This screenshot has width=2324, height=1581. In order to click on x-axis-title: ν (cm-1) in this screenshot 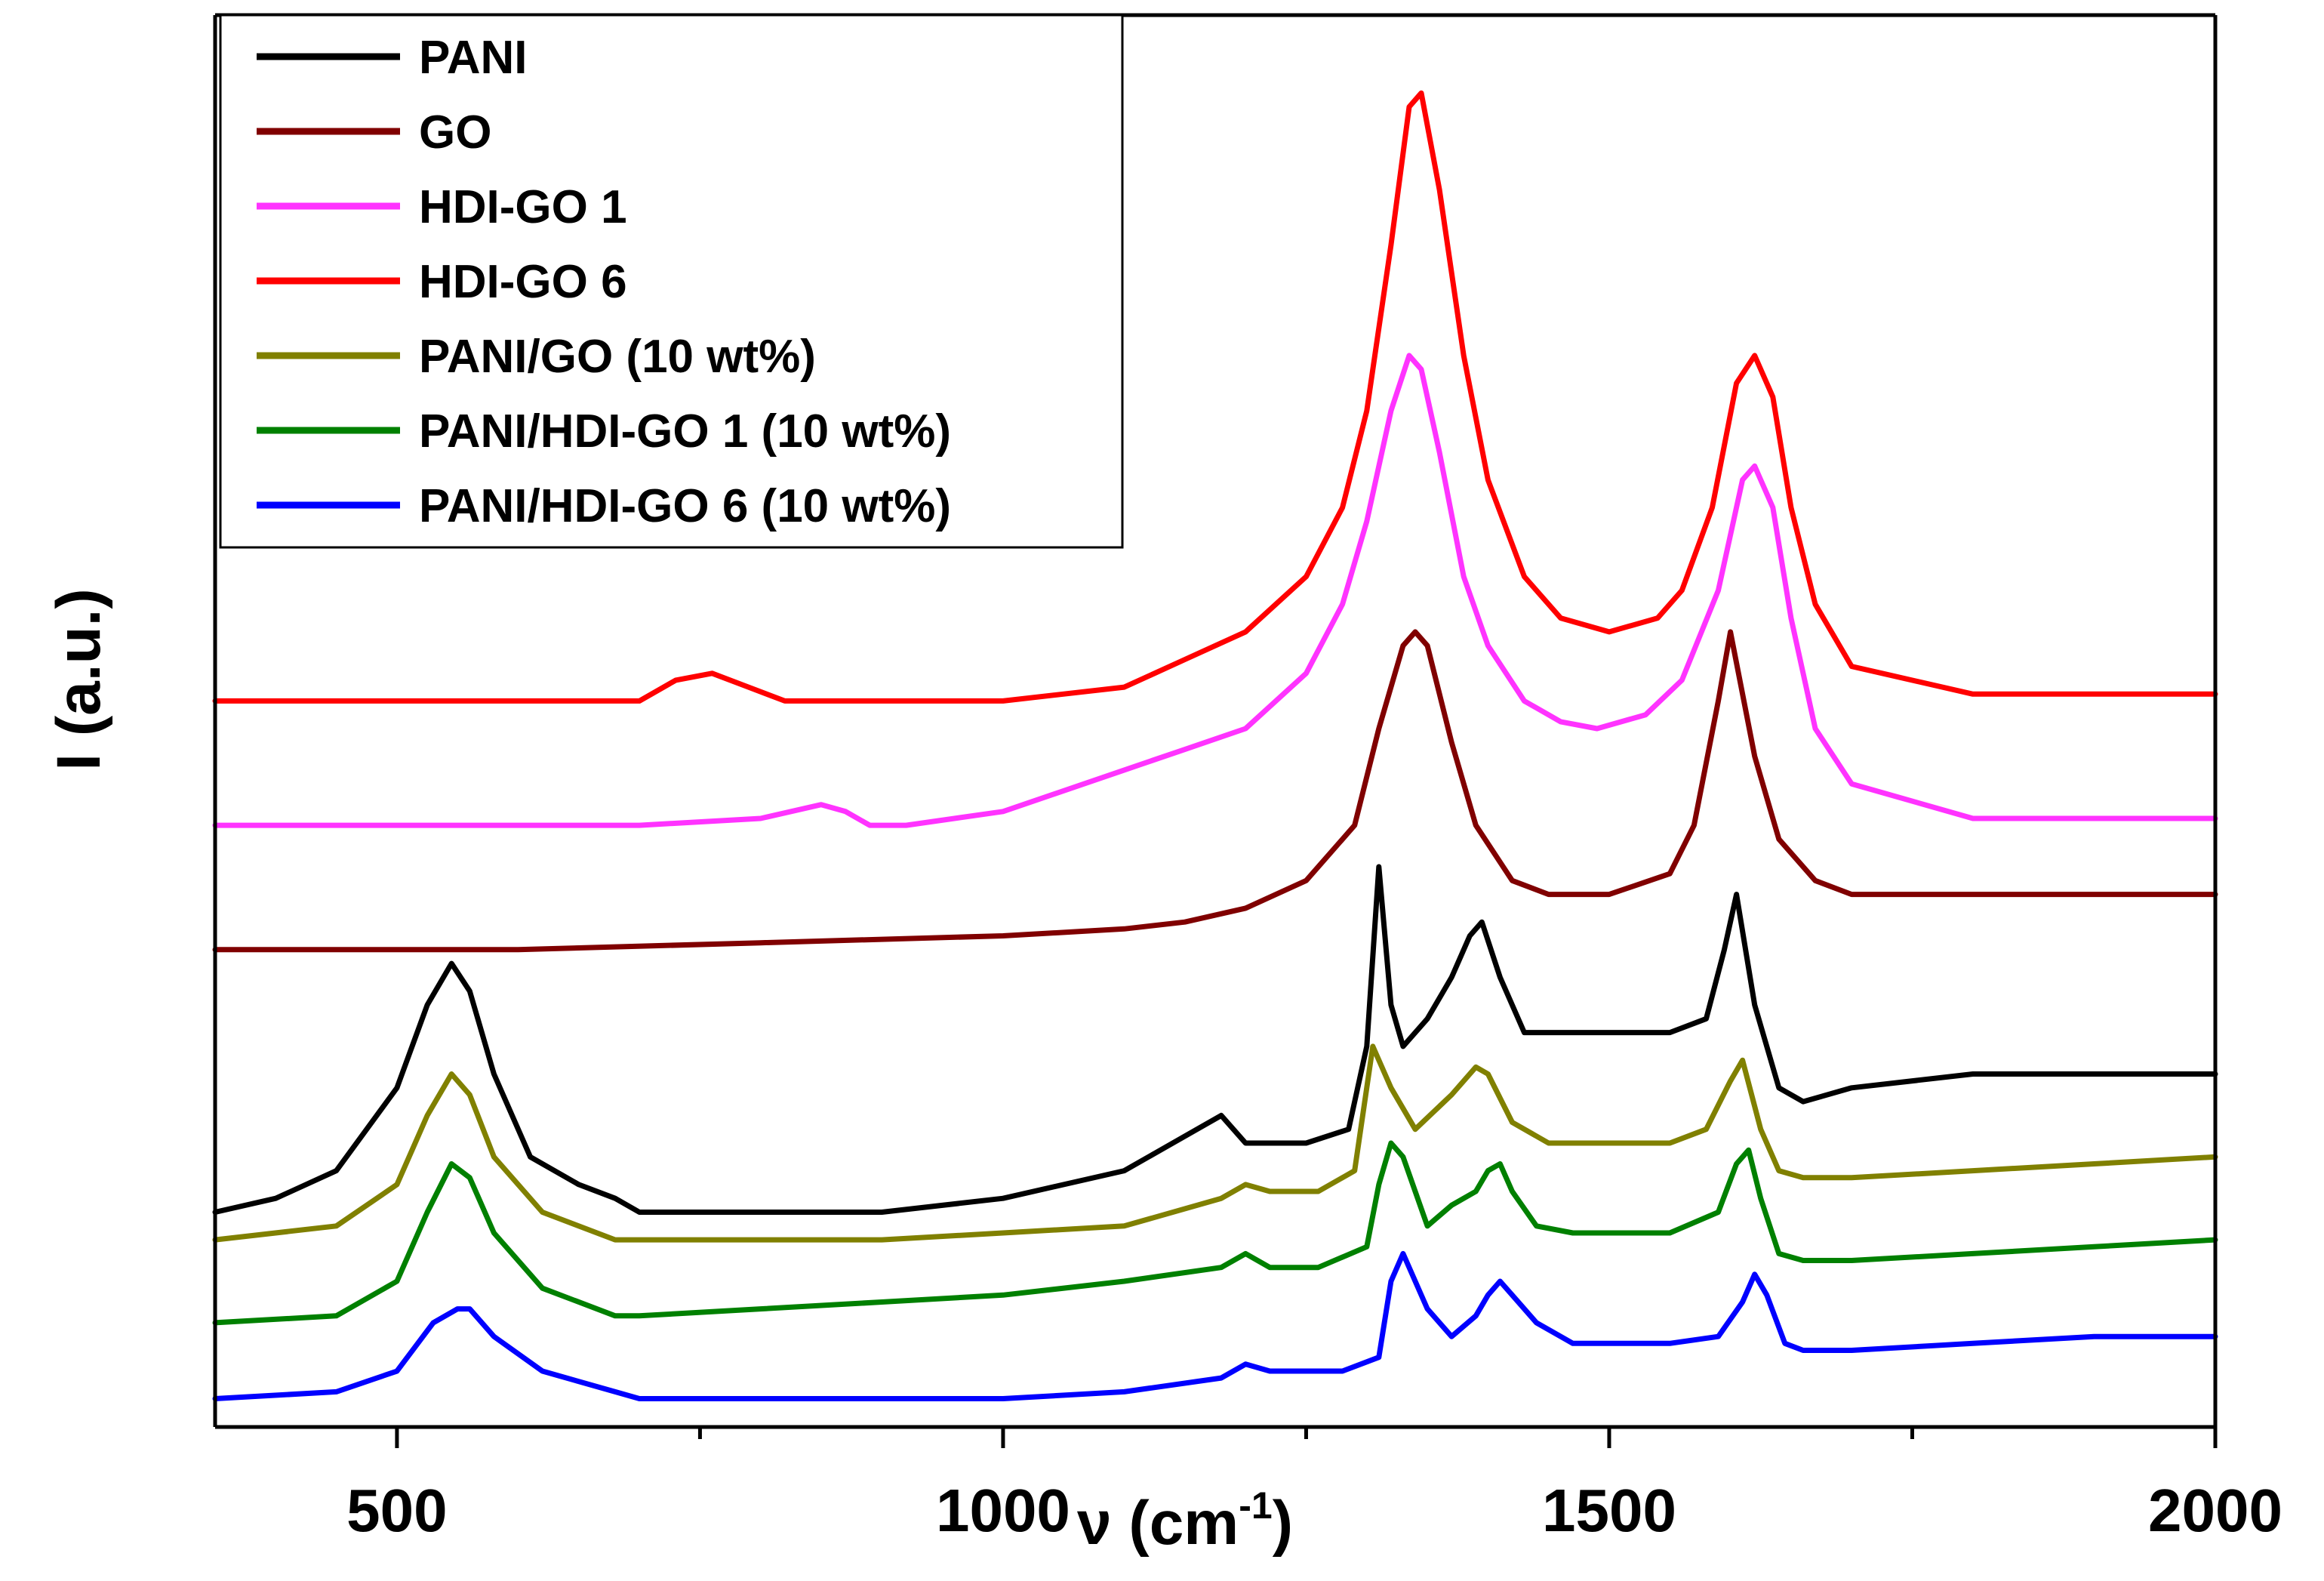, I will do `click(1185, 1521)`.